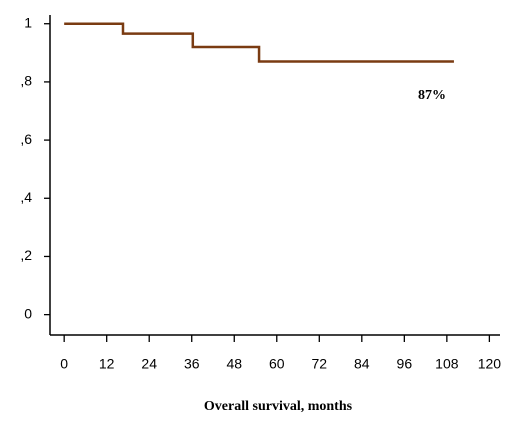  What do you see at coordinates (26, 81) in the screenshot?
I see `y-tick-label: ,8` at bounding box center [26, 81].